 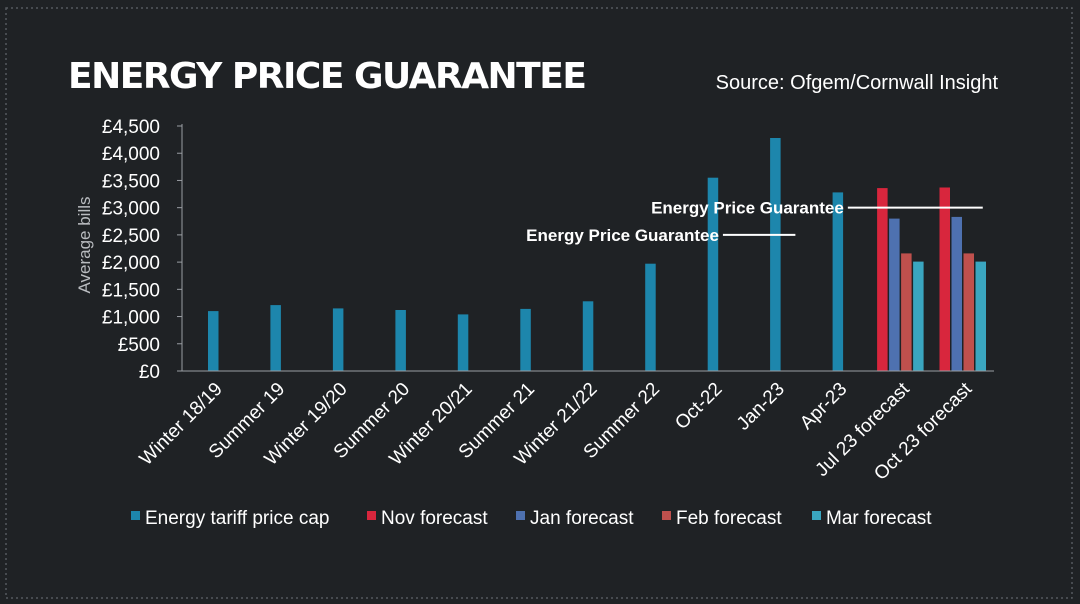 I want to click on legend-entry: Nov forecast, so click(x=434, y=518).